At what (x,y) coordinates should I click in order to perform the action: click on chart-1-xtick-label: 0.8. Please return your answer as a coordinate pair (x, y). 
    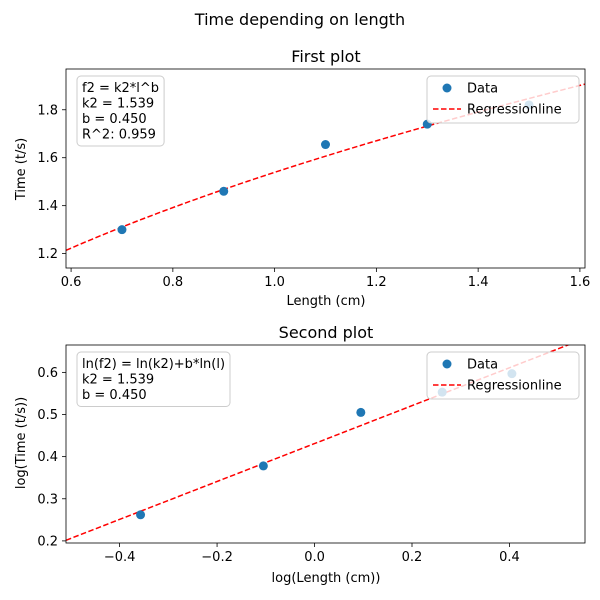
    Looking at the image, I should click on (173, 282).